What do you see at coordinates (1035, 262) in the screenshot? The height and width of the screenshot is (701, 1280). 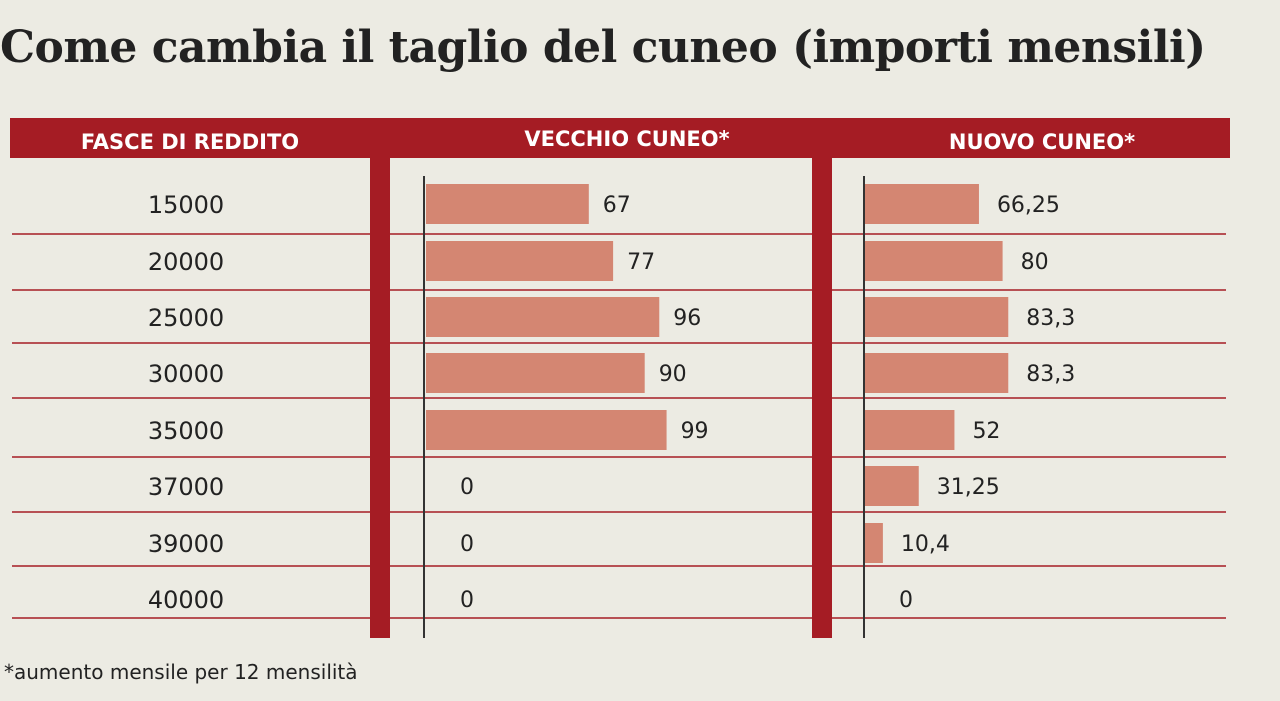 I see `new-value-label: 80` at bounding box center [1035, 262].